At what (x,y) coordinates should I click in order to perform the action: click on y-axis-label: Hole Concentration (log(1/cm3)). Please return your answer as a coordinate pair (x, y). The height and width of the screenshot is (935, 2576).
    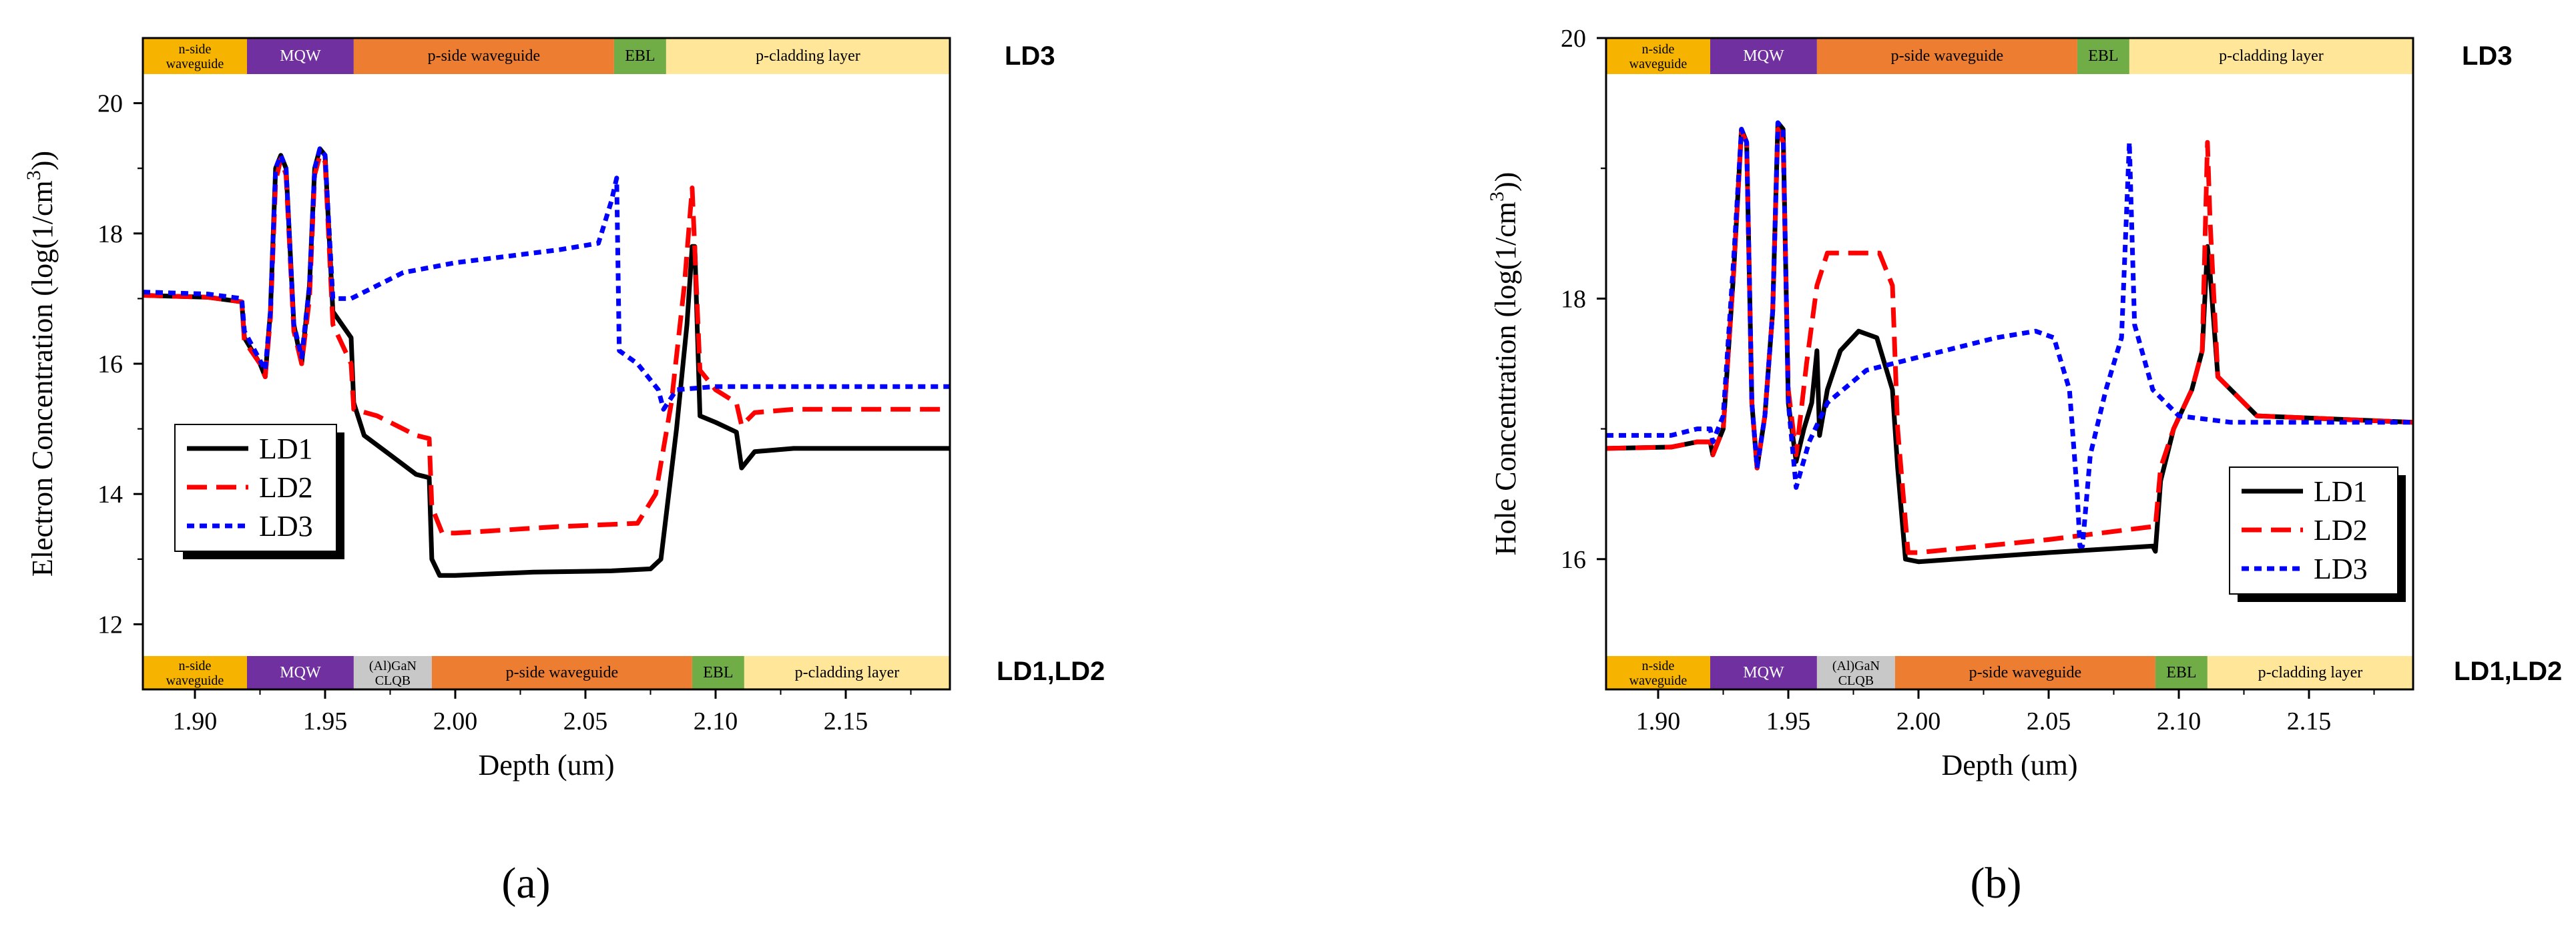
    Looking at the image, I should click on (1504, 364).